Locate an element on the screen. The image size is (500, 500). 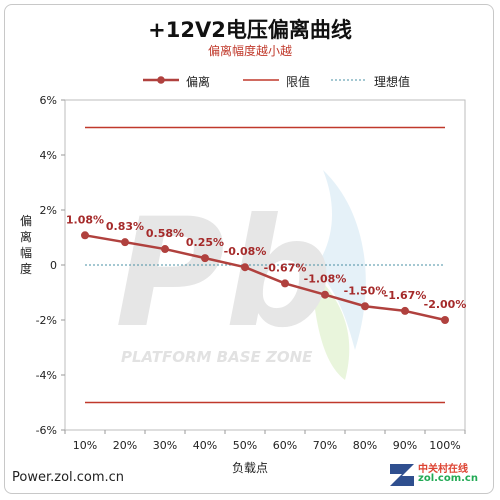
data-label: -0.67% is located at coordinates (285, 267).